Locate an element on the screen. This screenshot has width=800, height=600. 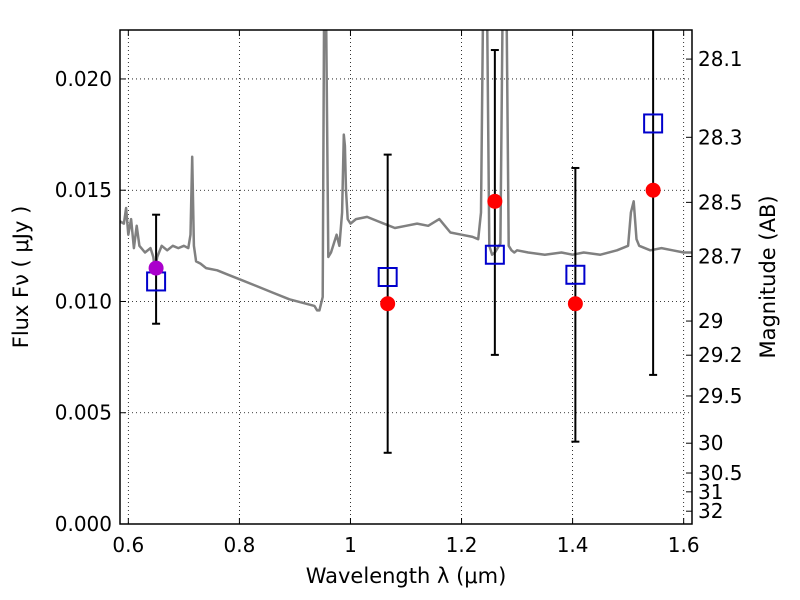
x-tick-label: 1.4 is located at coordinates (573, 545).